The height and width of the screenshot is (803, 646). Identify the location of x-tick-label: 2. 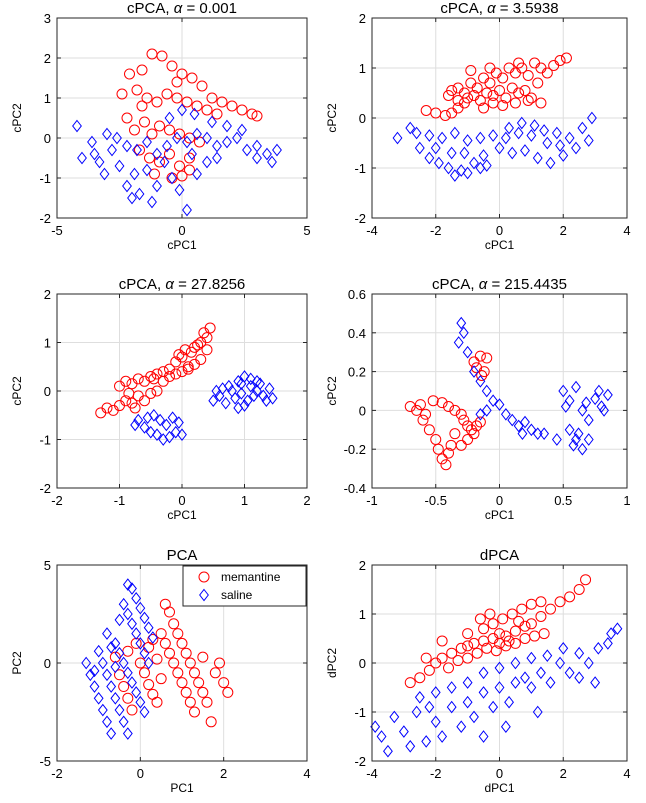
(563, 773).